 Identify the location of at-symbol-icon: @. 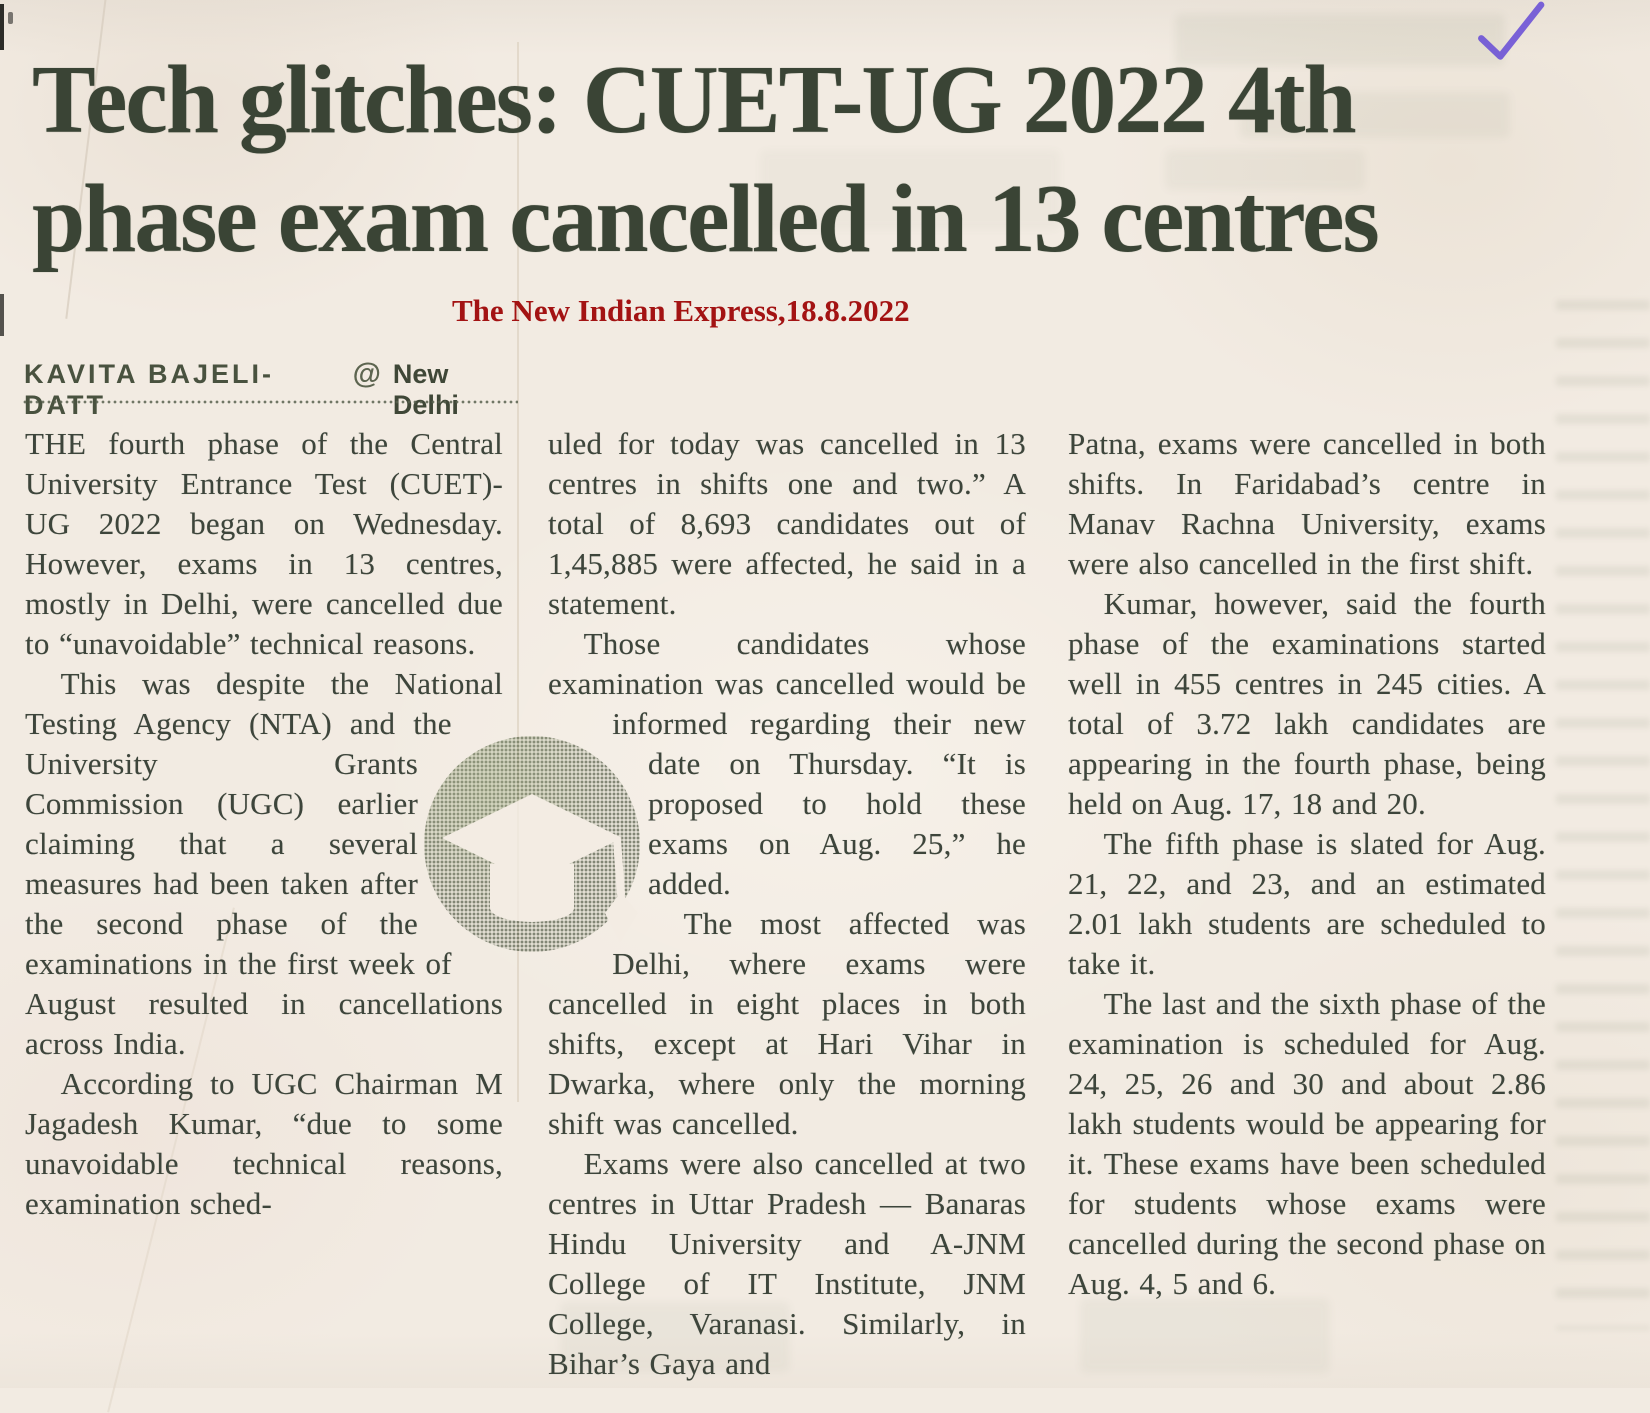
(366, 374).